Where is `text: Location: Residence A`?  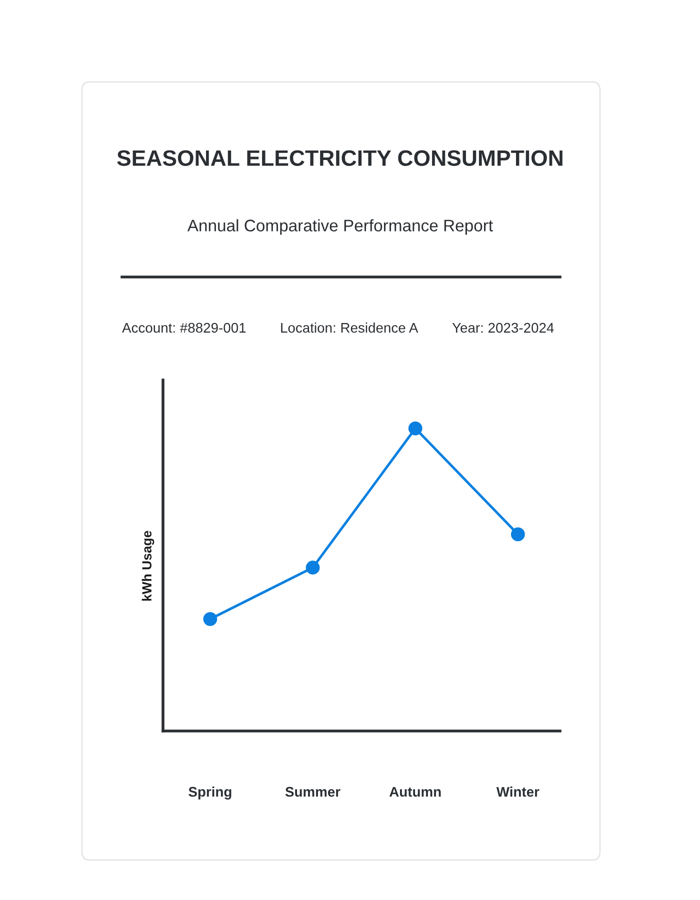 text: Location: Residence A is located at coordinates (349, 327).